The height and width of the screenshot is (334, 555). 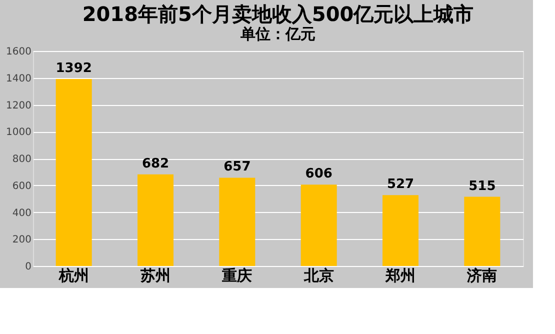 I want to click on data-label: 682, so click(x=156, y=164).